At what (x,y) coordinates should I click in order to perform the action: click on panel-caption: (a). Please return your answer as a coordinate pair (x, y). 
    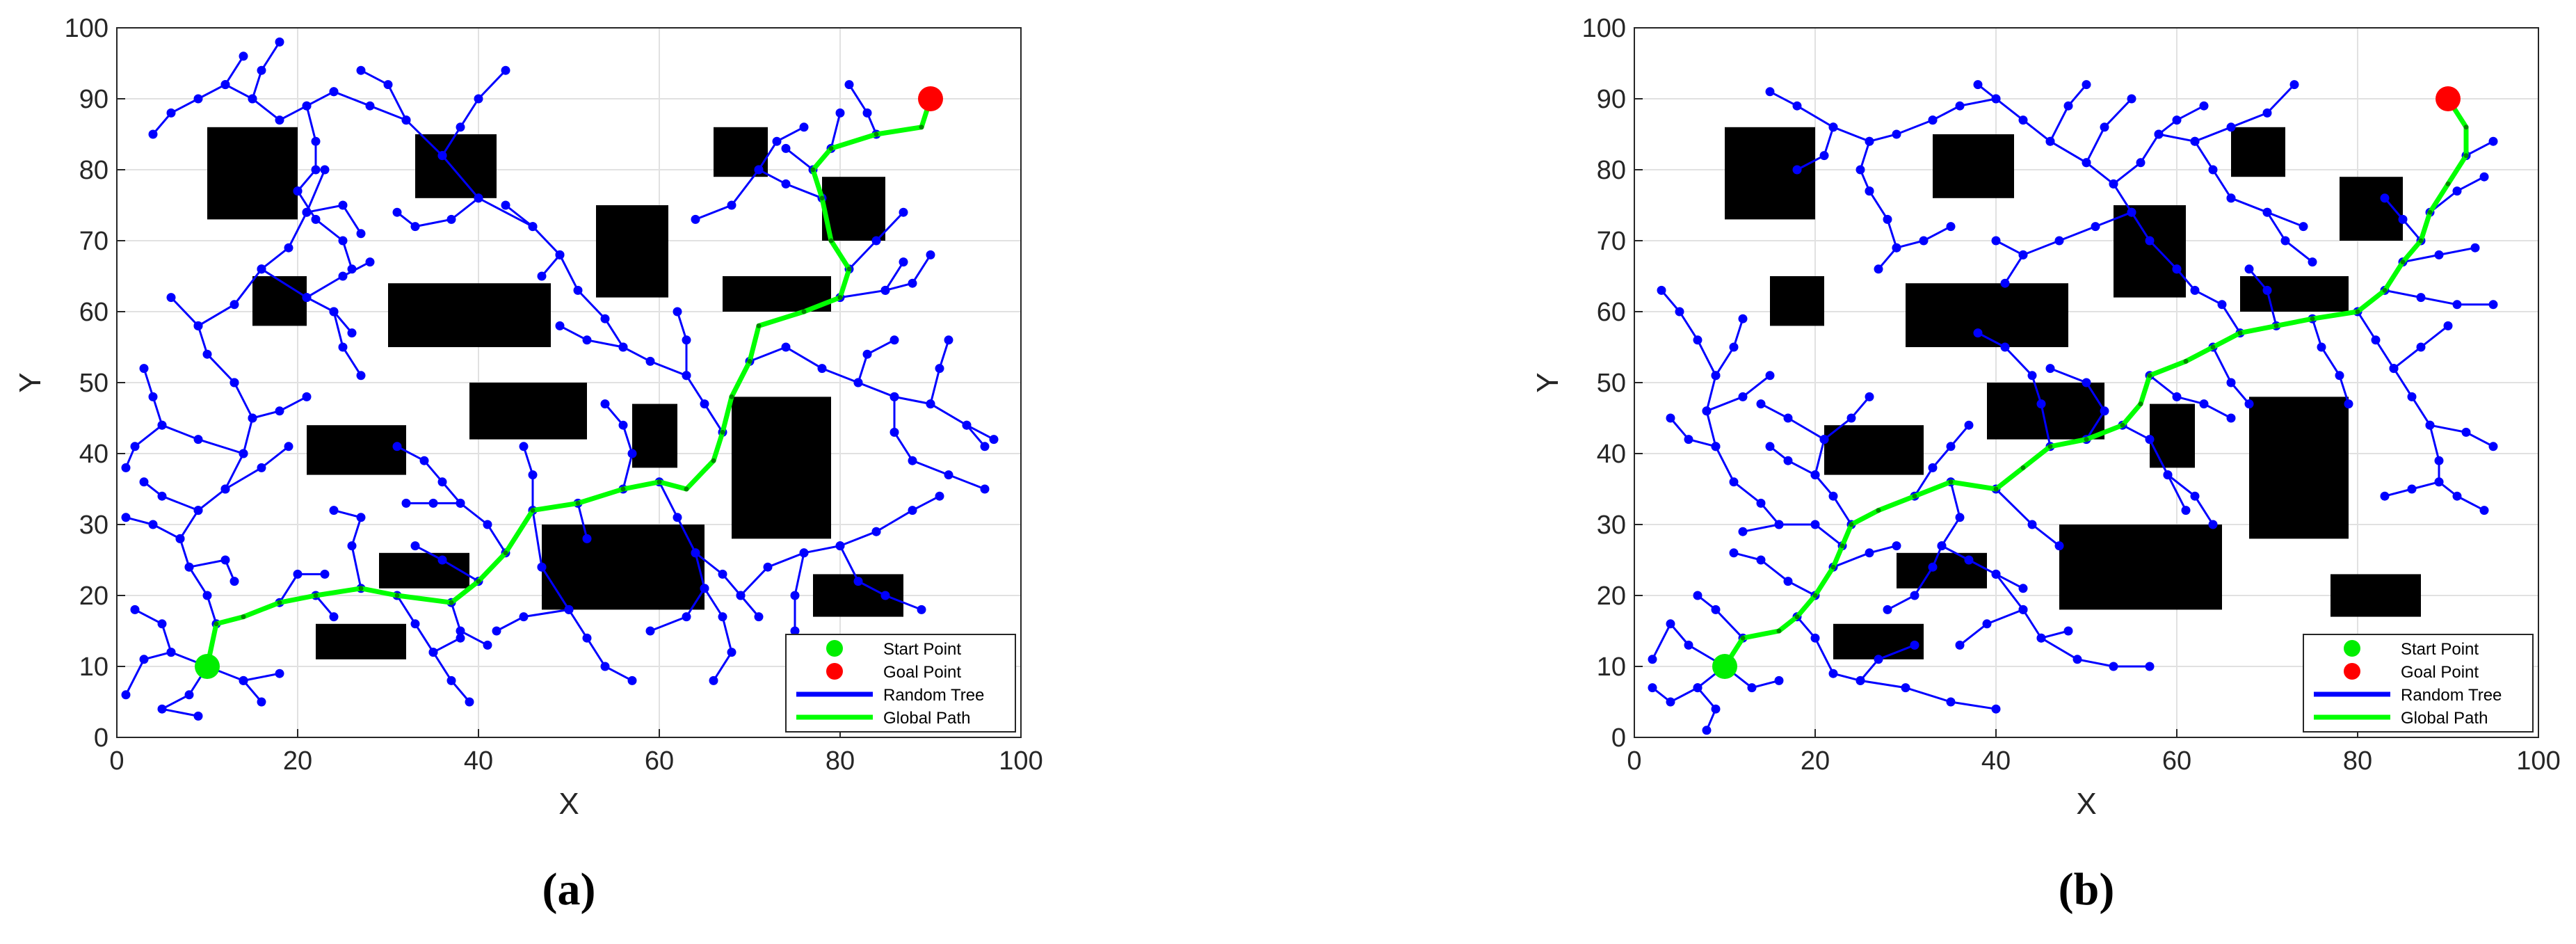
    Looking at the image, I should click on (569, 889).